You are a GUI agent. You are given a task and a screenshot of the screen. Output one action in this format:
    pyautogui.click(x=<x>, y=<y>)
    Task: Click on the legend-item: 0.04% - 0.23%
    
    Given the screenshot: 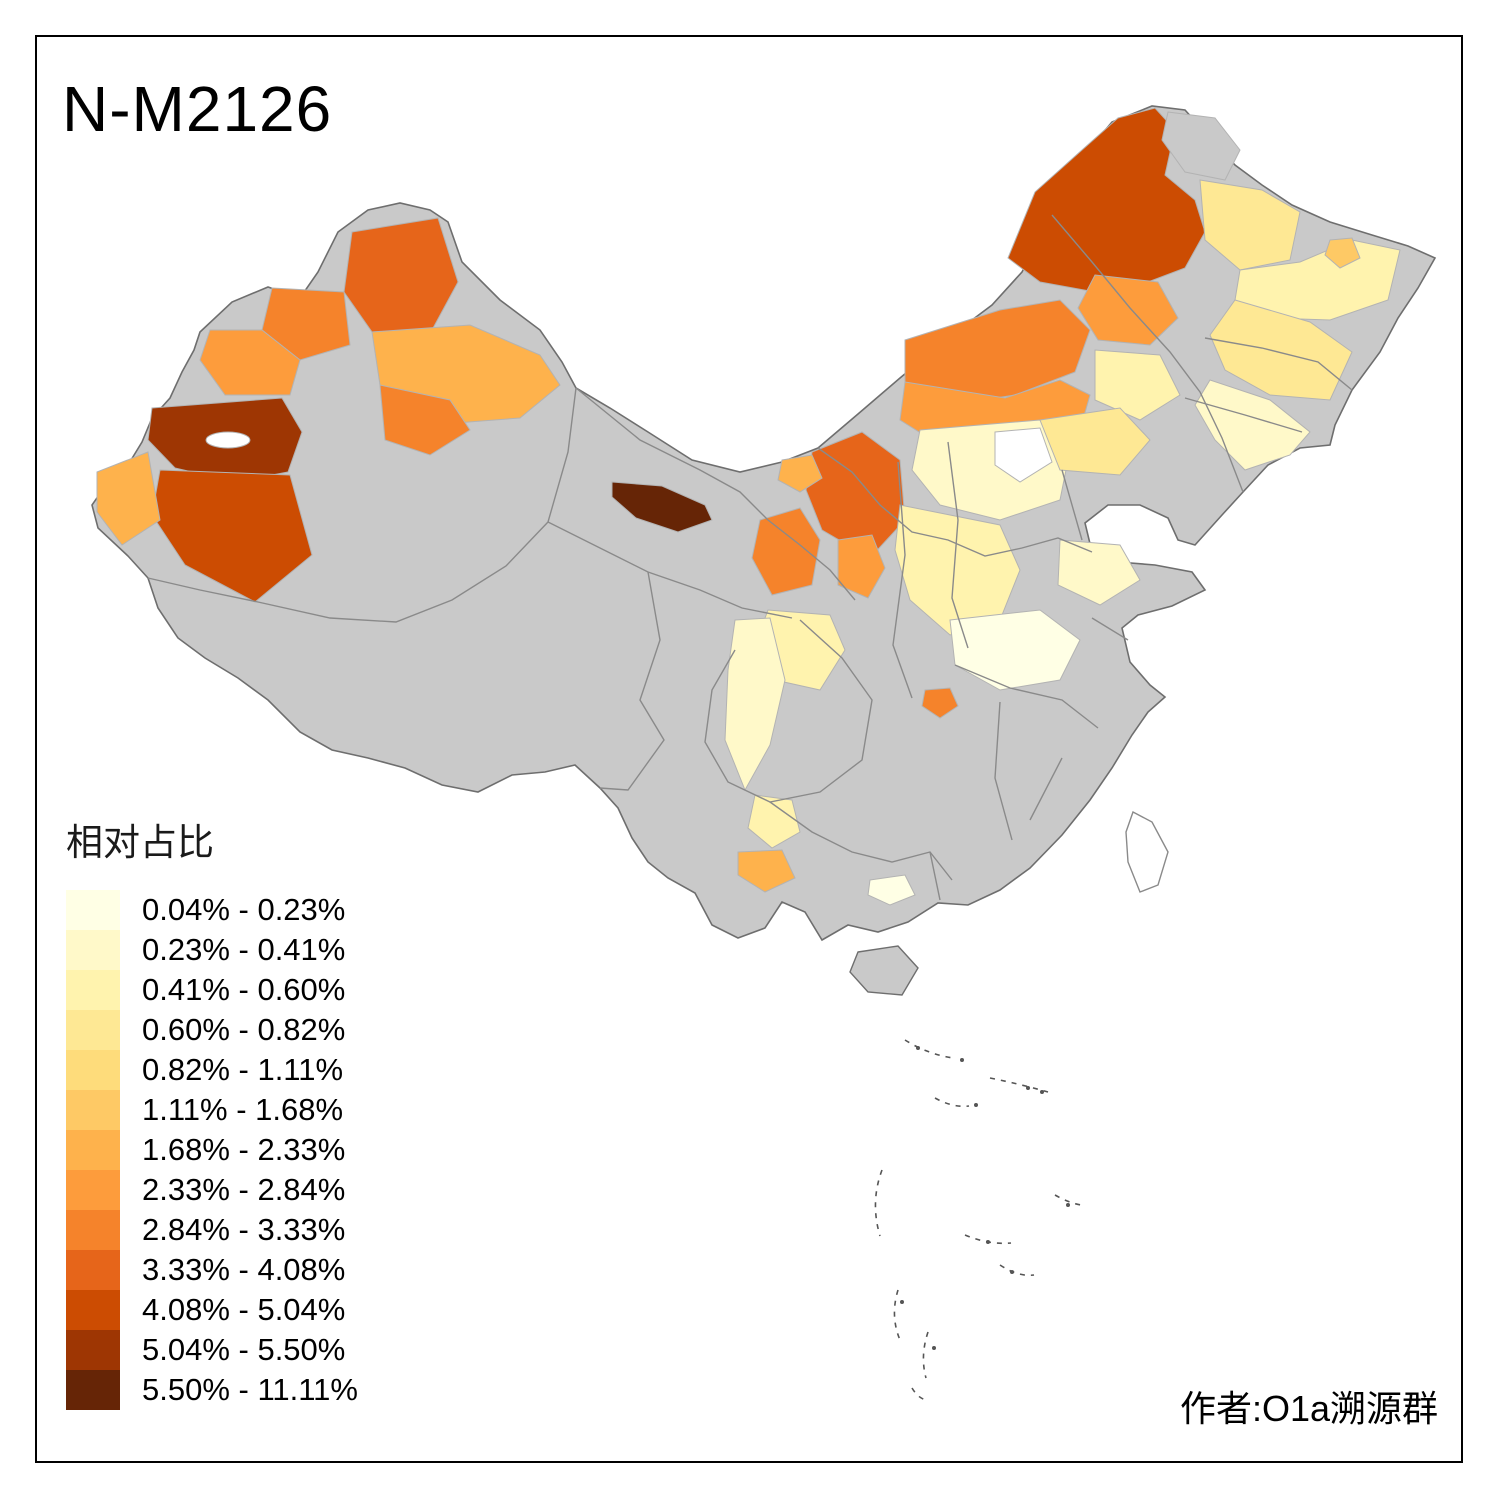 What is the action you would take?
    pyautogui.click(x=212, y=910)
    